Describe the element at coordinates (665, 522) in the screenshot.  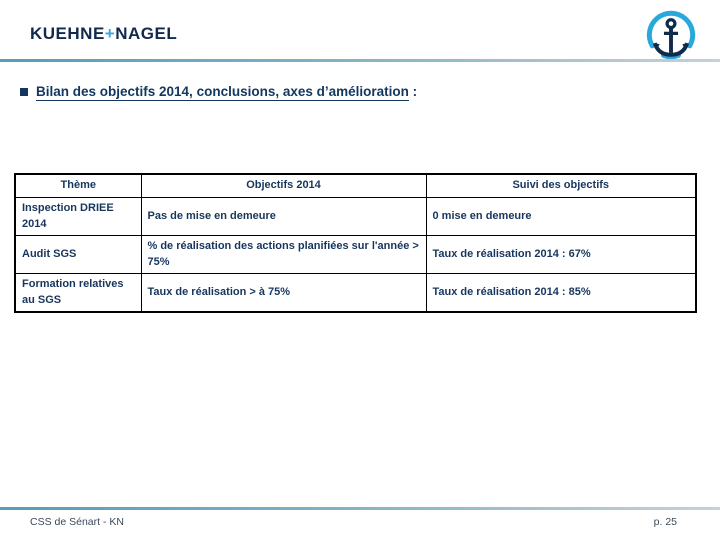
I see `page-number: p. 25` at that location.